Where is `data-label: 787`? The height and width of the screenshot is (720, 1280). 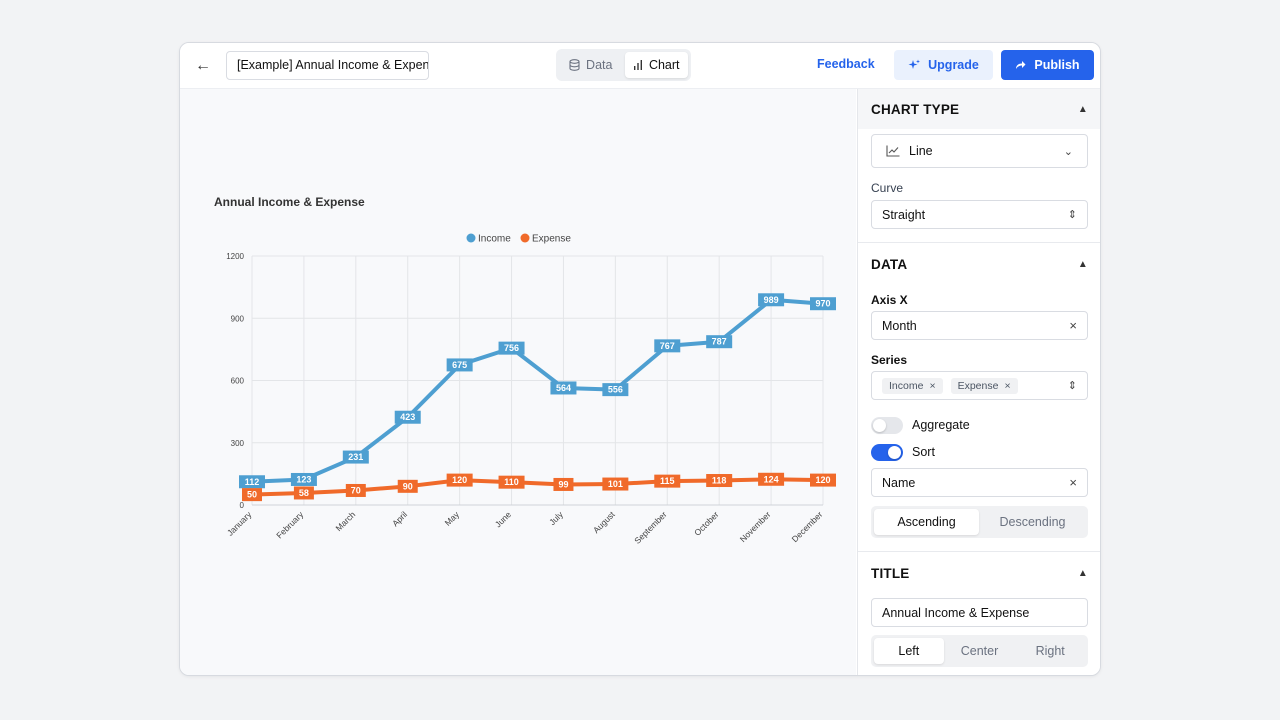
data-label: 787 is located at coordinates (719, 342).